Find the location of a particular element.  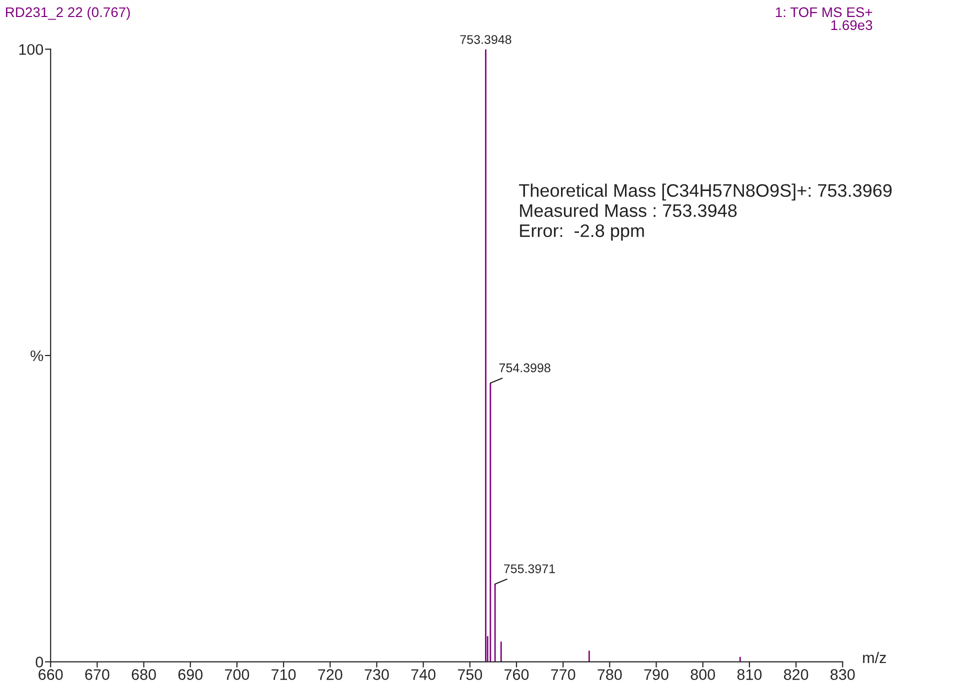

text: 1: TOF MS ES+ 1.69e3 is located at coordinates (824, 18).